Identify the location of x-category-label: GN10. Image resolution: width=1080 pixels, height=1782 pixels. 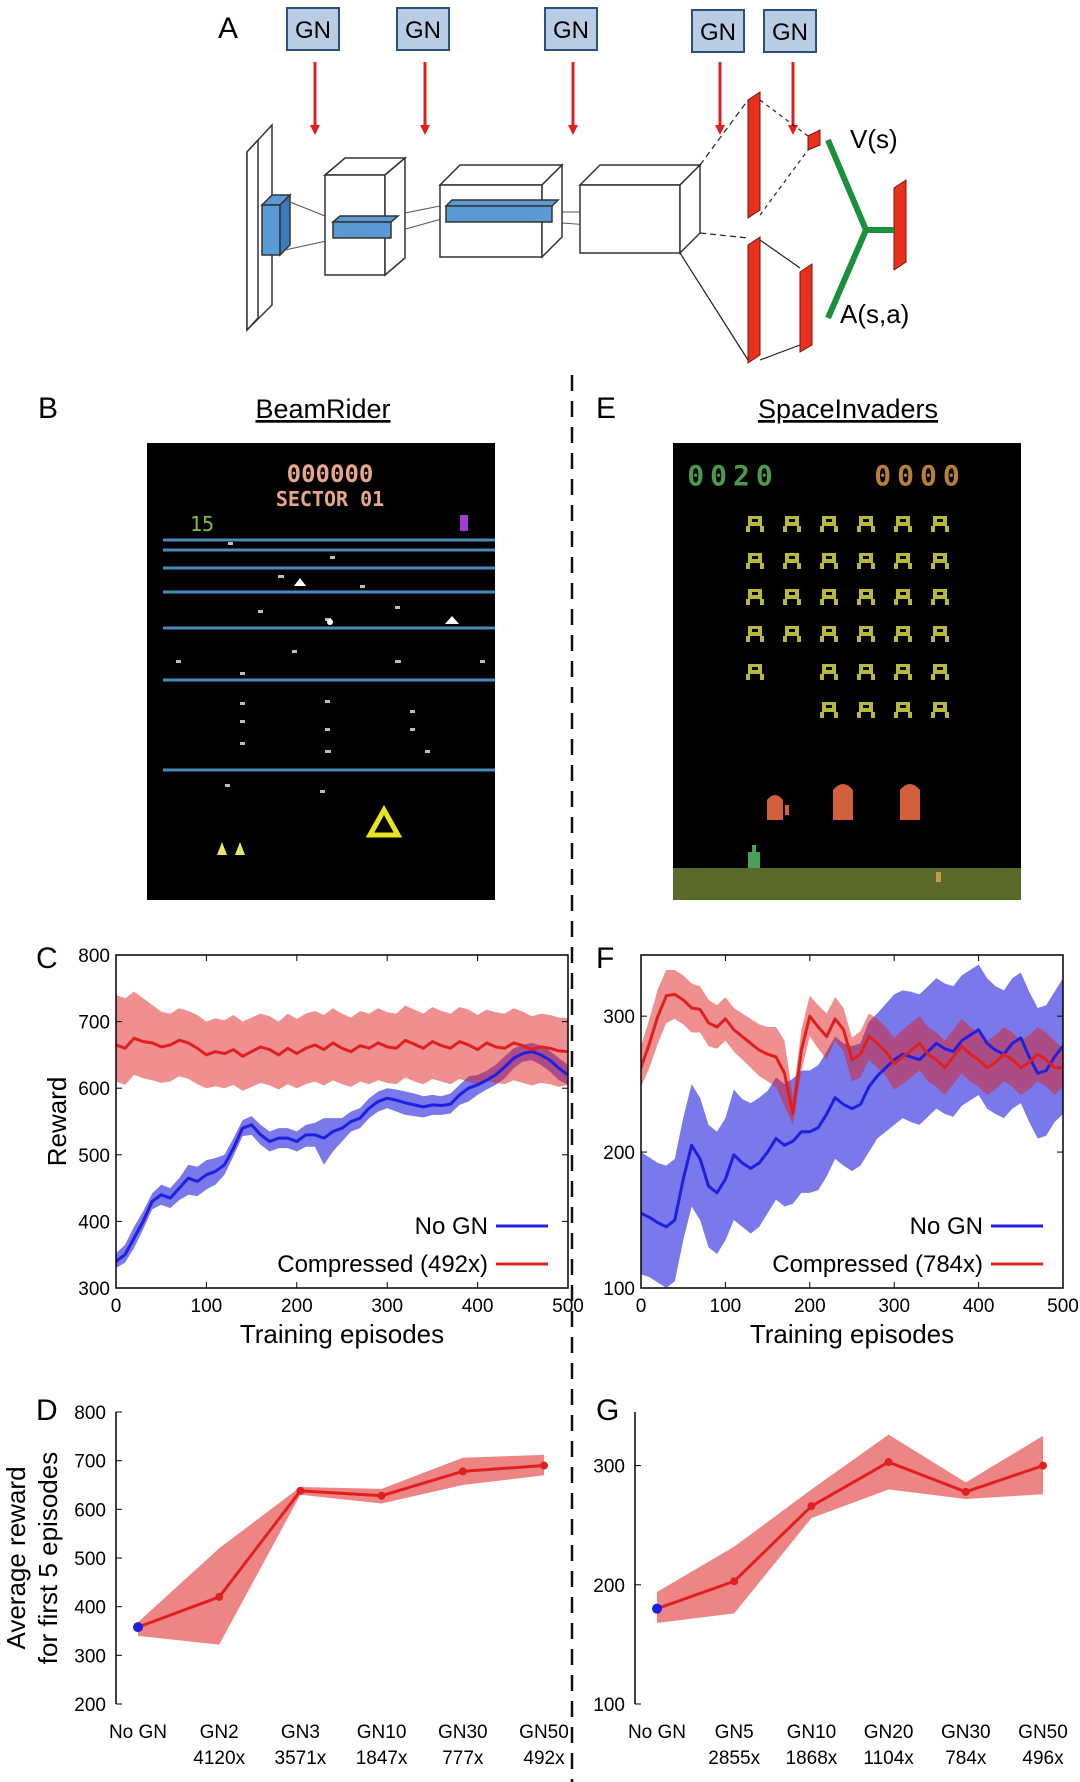
(812, 1732).